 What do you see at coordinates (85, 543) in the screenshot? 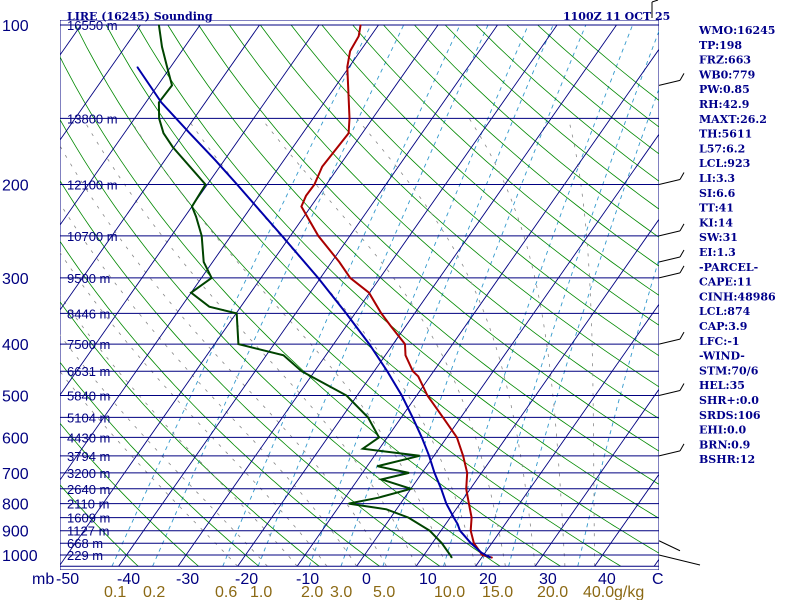
I see `height-label: 668 m` at bounding box center [85, 543].